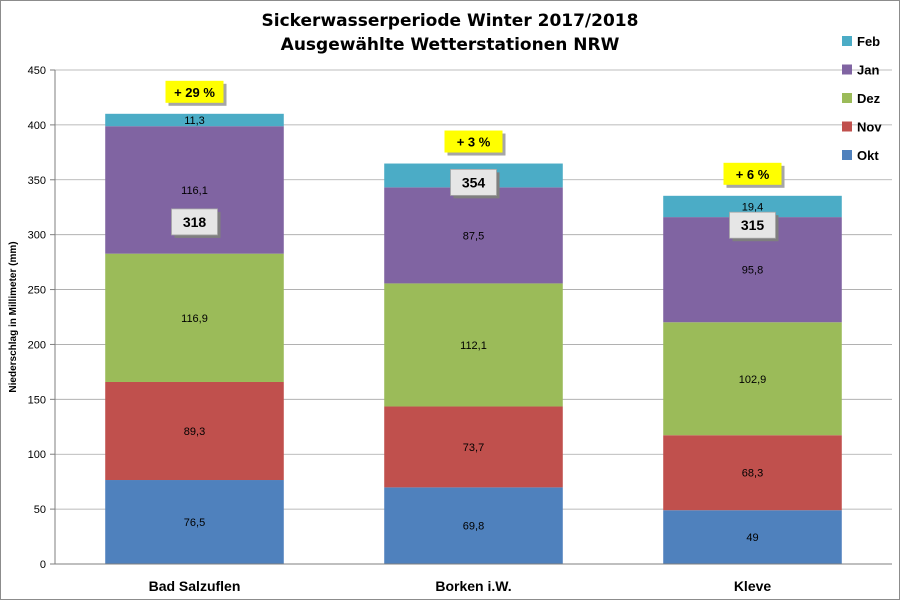  Describe the element at coordinates (43, 565) in the screenshot. I see `y-tick-label-0: 0` at that location.